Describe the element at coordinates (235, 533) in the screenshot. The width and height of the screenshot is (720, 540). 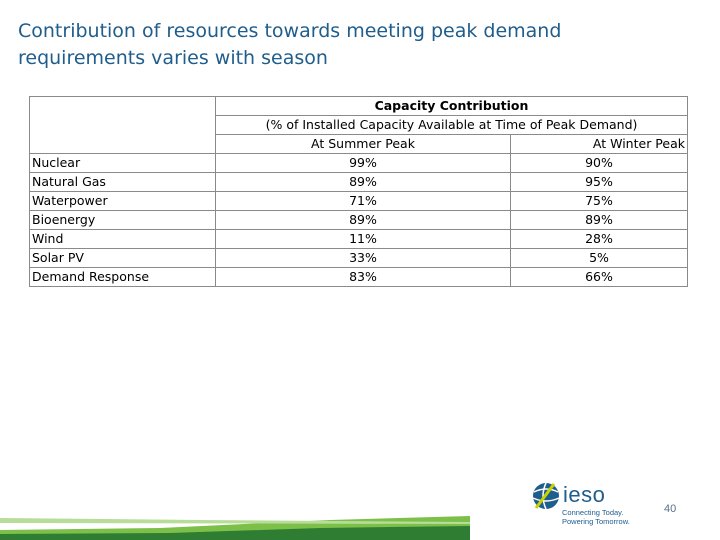
I see `footer-dark-swoosh` at that location.